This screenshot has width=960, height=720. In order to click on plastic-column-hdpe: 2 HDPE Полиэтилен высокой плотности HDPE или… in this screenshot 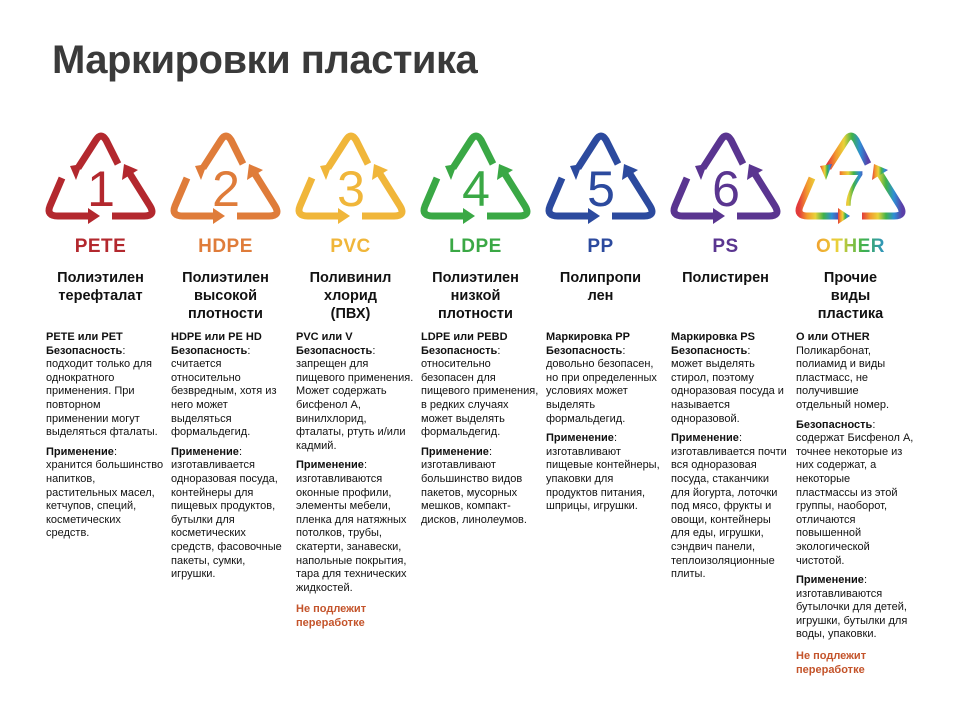, I will do `click(225, 358)`.